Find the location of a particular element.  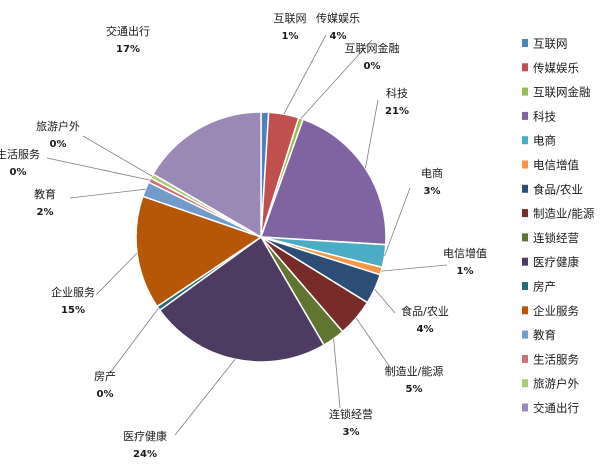

legend-label-6: 食品/农业 is located at coordinates (558, 189).